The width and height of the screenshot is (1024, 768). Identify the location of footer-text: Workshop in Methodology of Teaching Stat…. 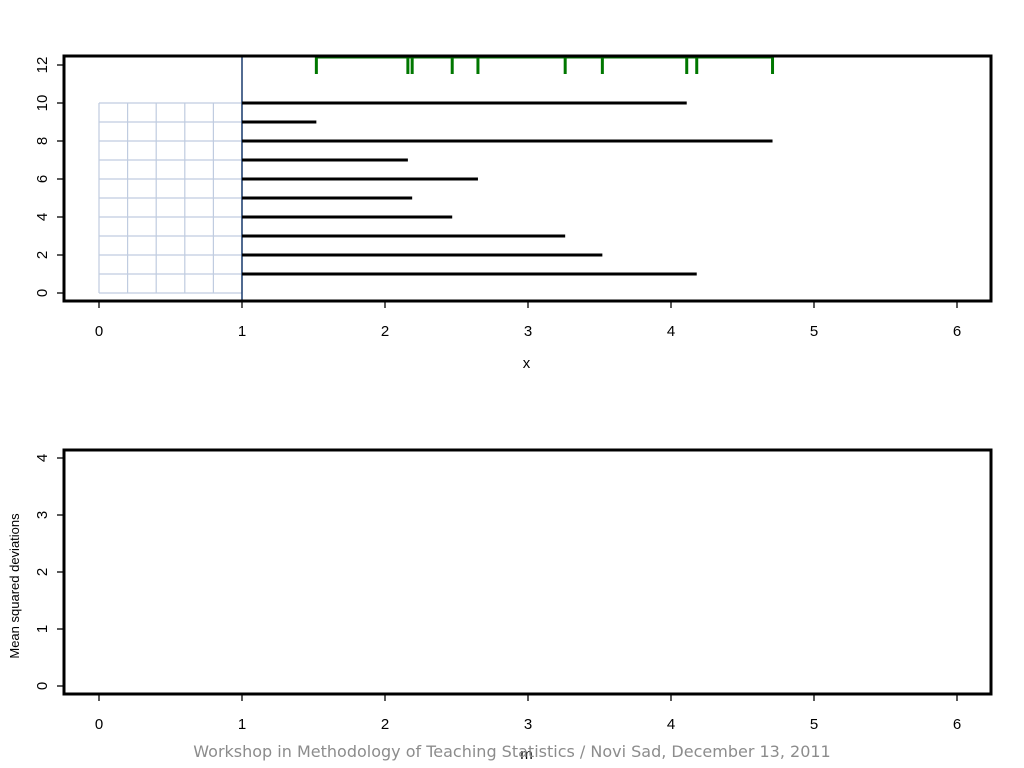
(512, 751).